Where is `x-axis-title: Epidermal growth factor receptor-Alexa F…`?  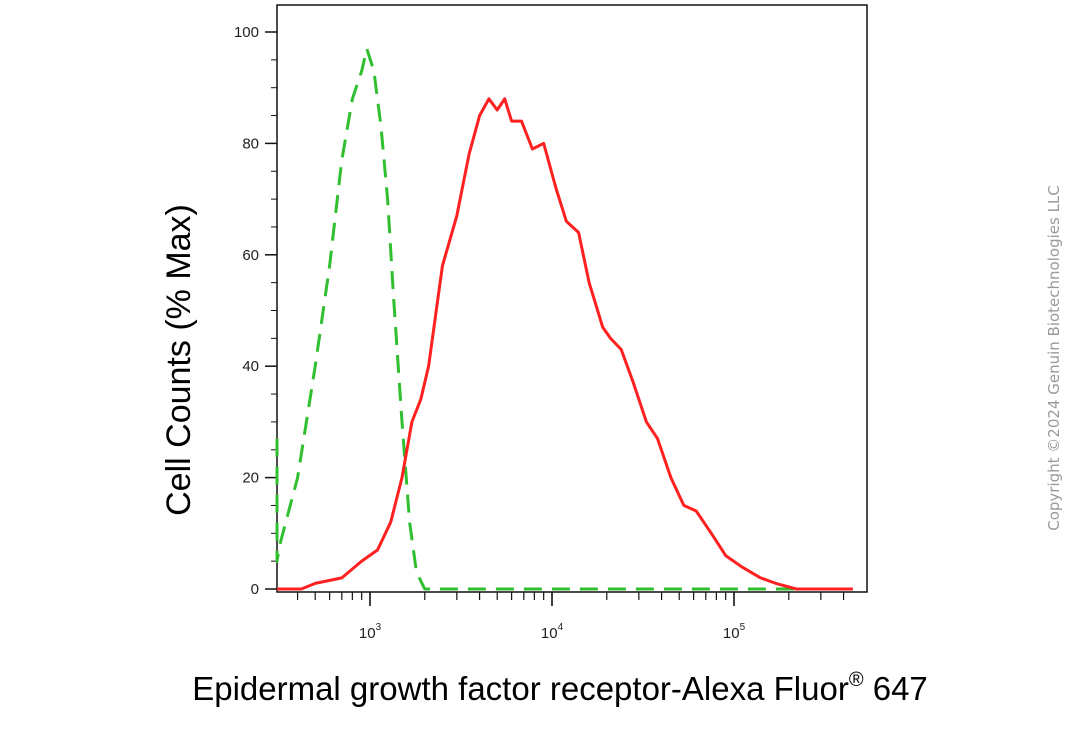
x-axis-title: Epidermal growth factor receptor-Alexa F… is located at coordinates (560, 688).